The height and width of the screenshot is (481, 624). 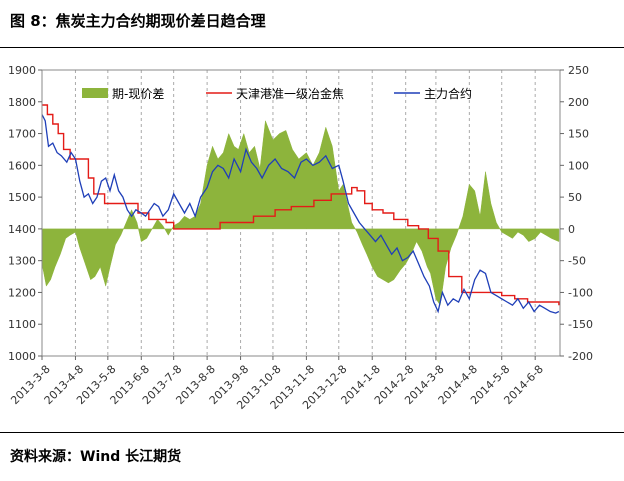 I want to click on legend-swatch-basis, so click(x=95, y=93).